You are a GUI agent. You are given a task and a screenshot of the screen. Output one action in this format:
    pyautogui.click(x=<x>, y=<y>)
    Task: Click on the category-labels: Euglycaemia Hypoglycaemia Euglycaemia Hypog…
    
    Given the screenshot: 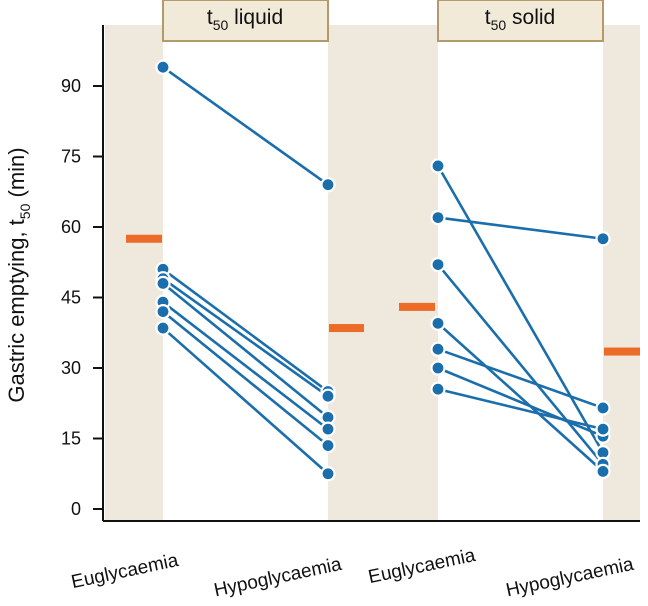 What is the action you would take?
    pyautogui.click(x=352, y=573)
    